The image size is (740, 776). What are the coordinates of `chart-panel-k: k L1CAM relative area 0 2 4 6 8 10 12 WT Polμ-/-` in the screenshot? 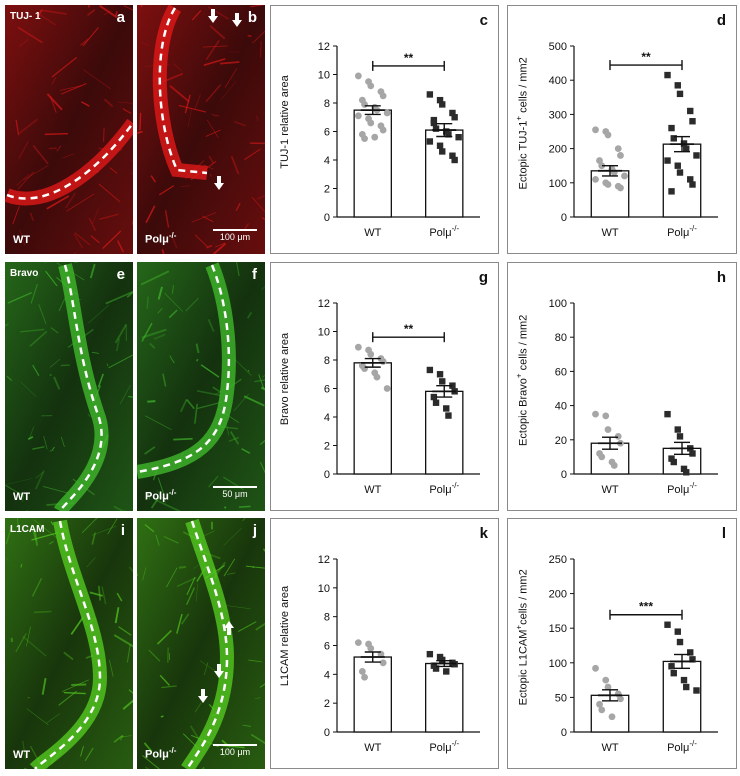 It's located at (384, 643).